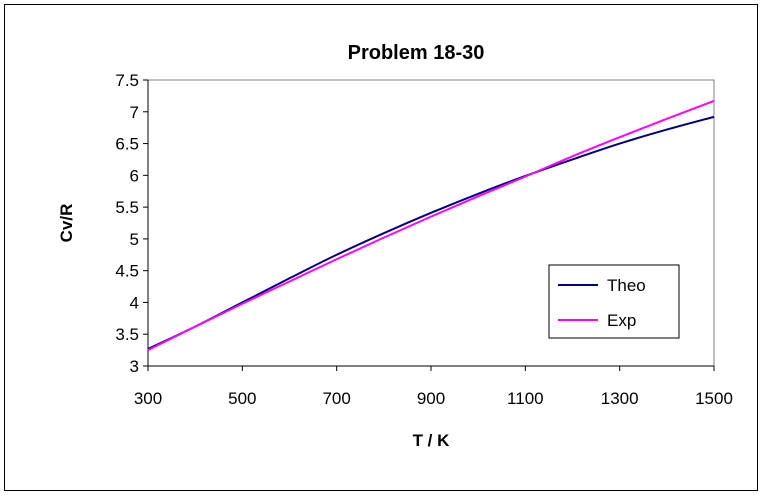 This screenshot has width=763, height=496. What do you see at coordinates (127, 144) in the screenshot?
I see `y-tick-label: 6.5` at bounding box center [127, 144].